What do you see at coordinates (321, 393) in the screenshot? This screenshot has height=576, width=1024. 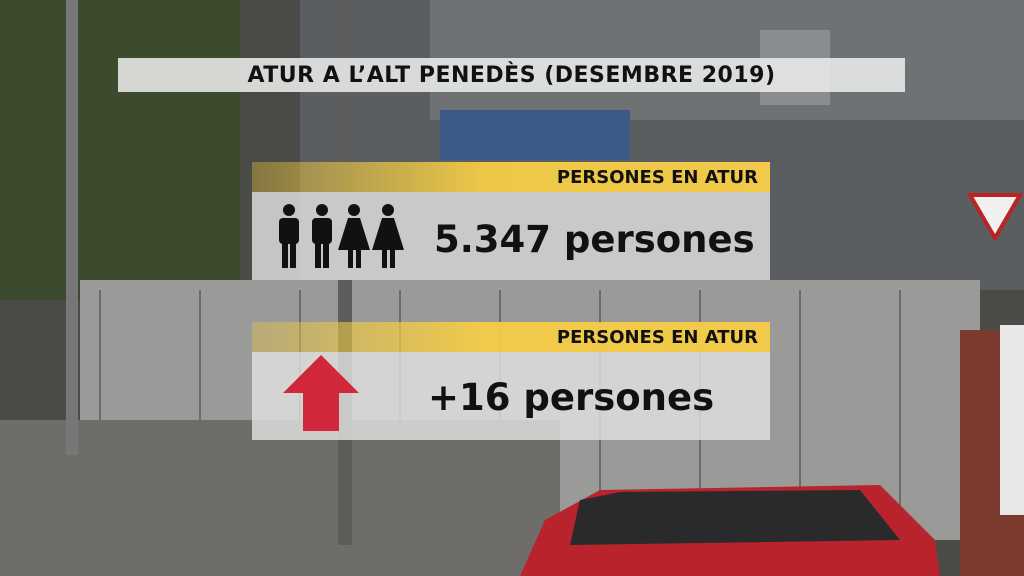 I see `up-arrow-icon` at bounding box center [321, 393].